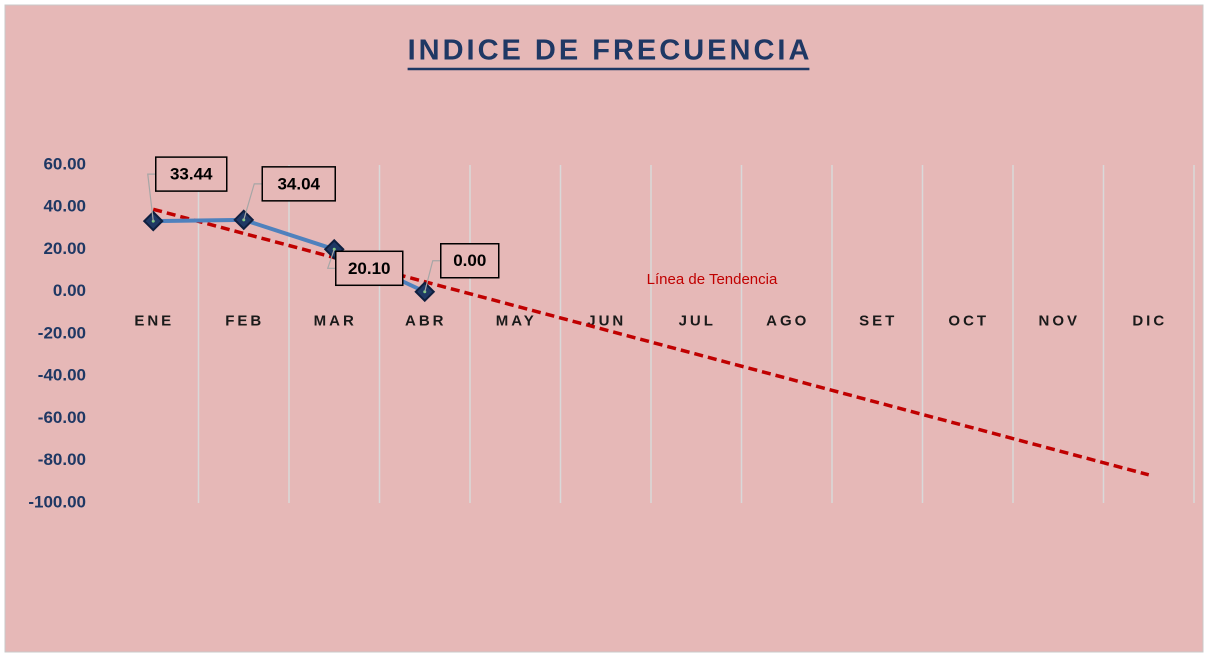  I want to click on data-label: 20.10, so click(369, 268).